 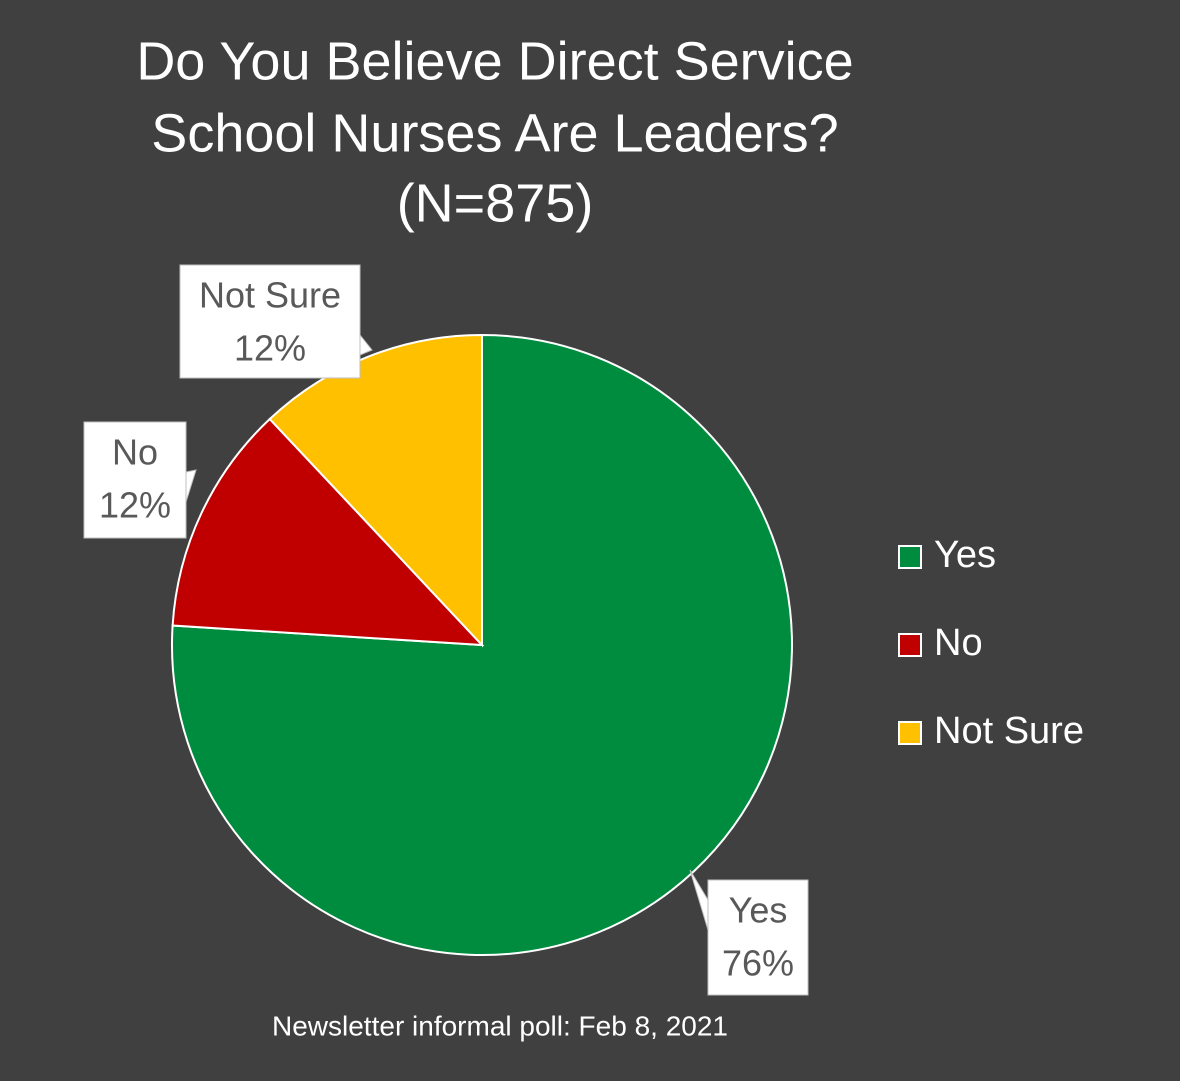 I want to click on legend-label: Not Sure, so click(x=1009, y=731).